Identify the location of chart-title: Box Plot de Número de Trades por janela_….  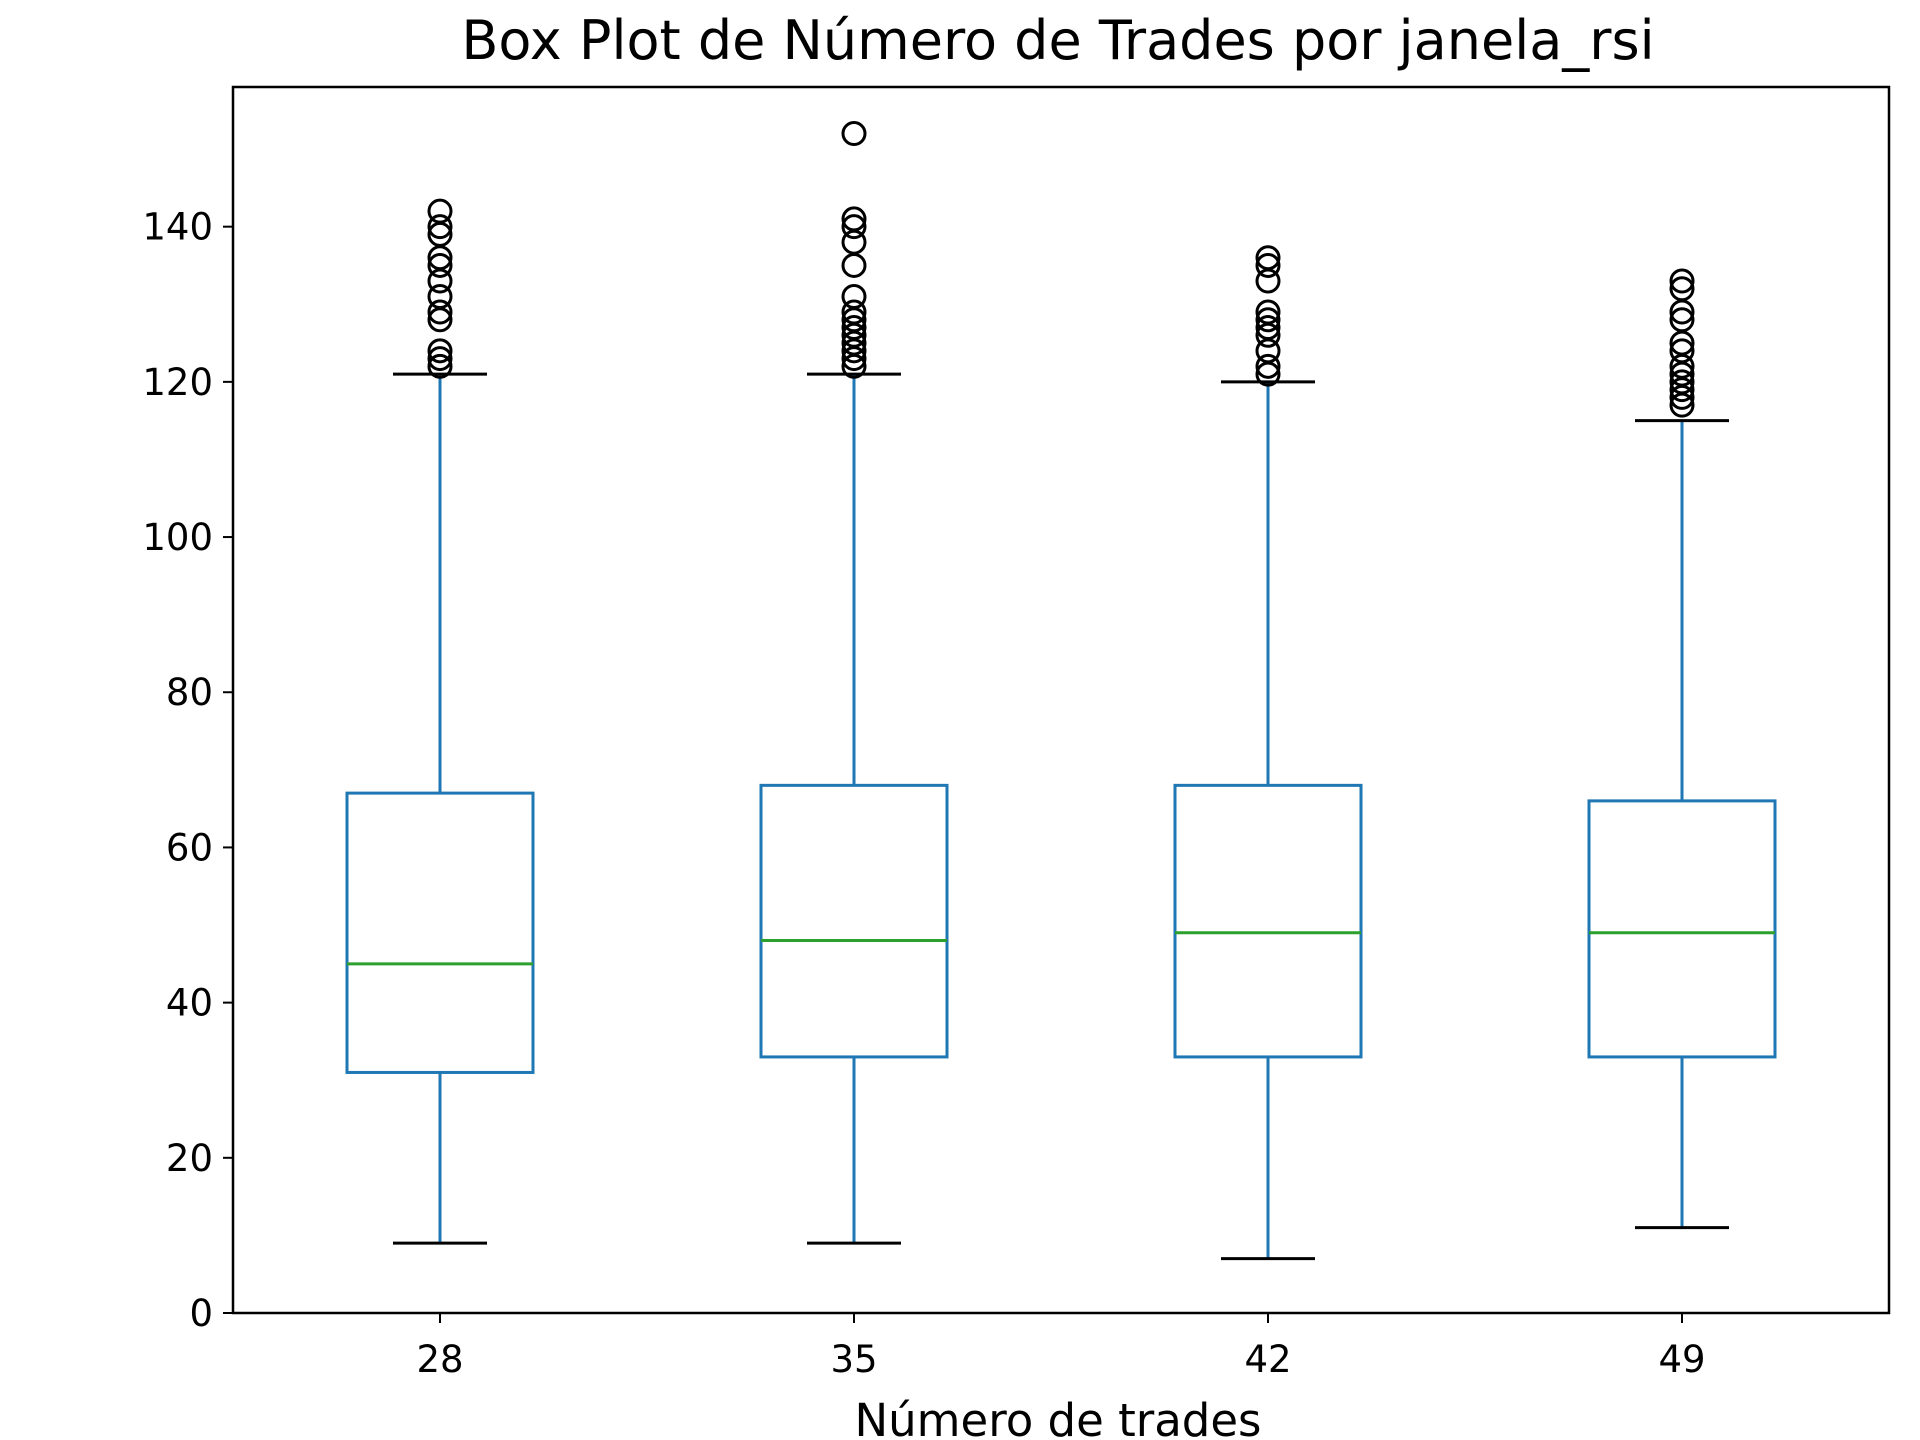
(1057, 40).